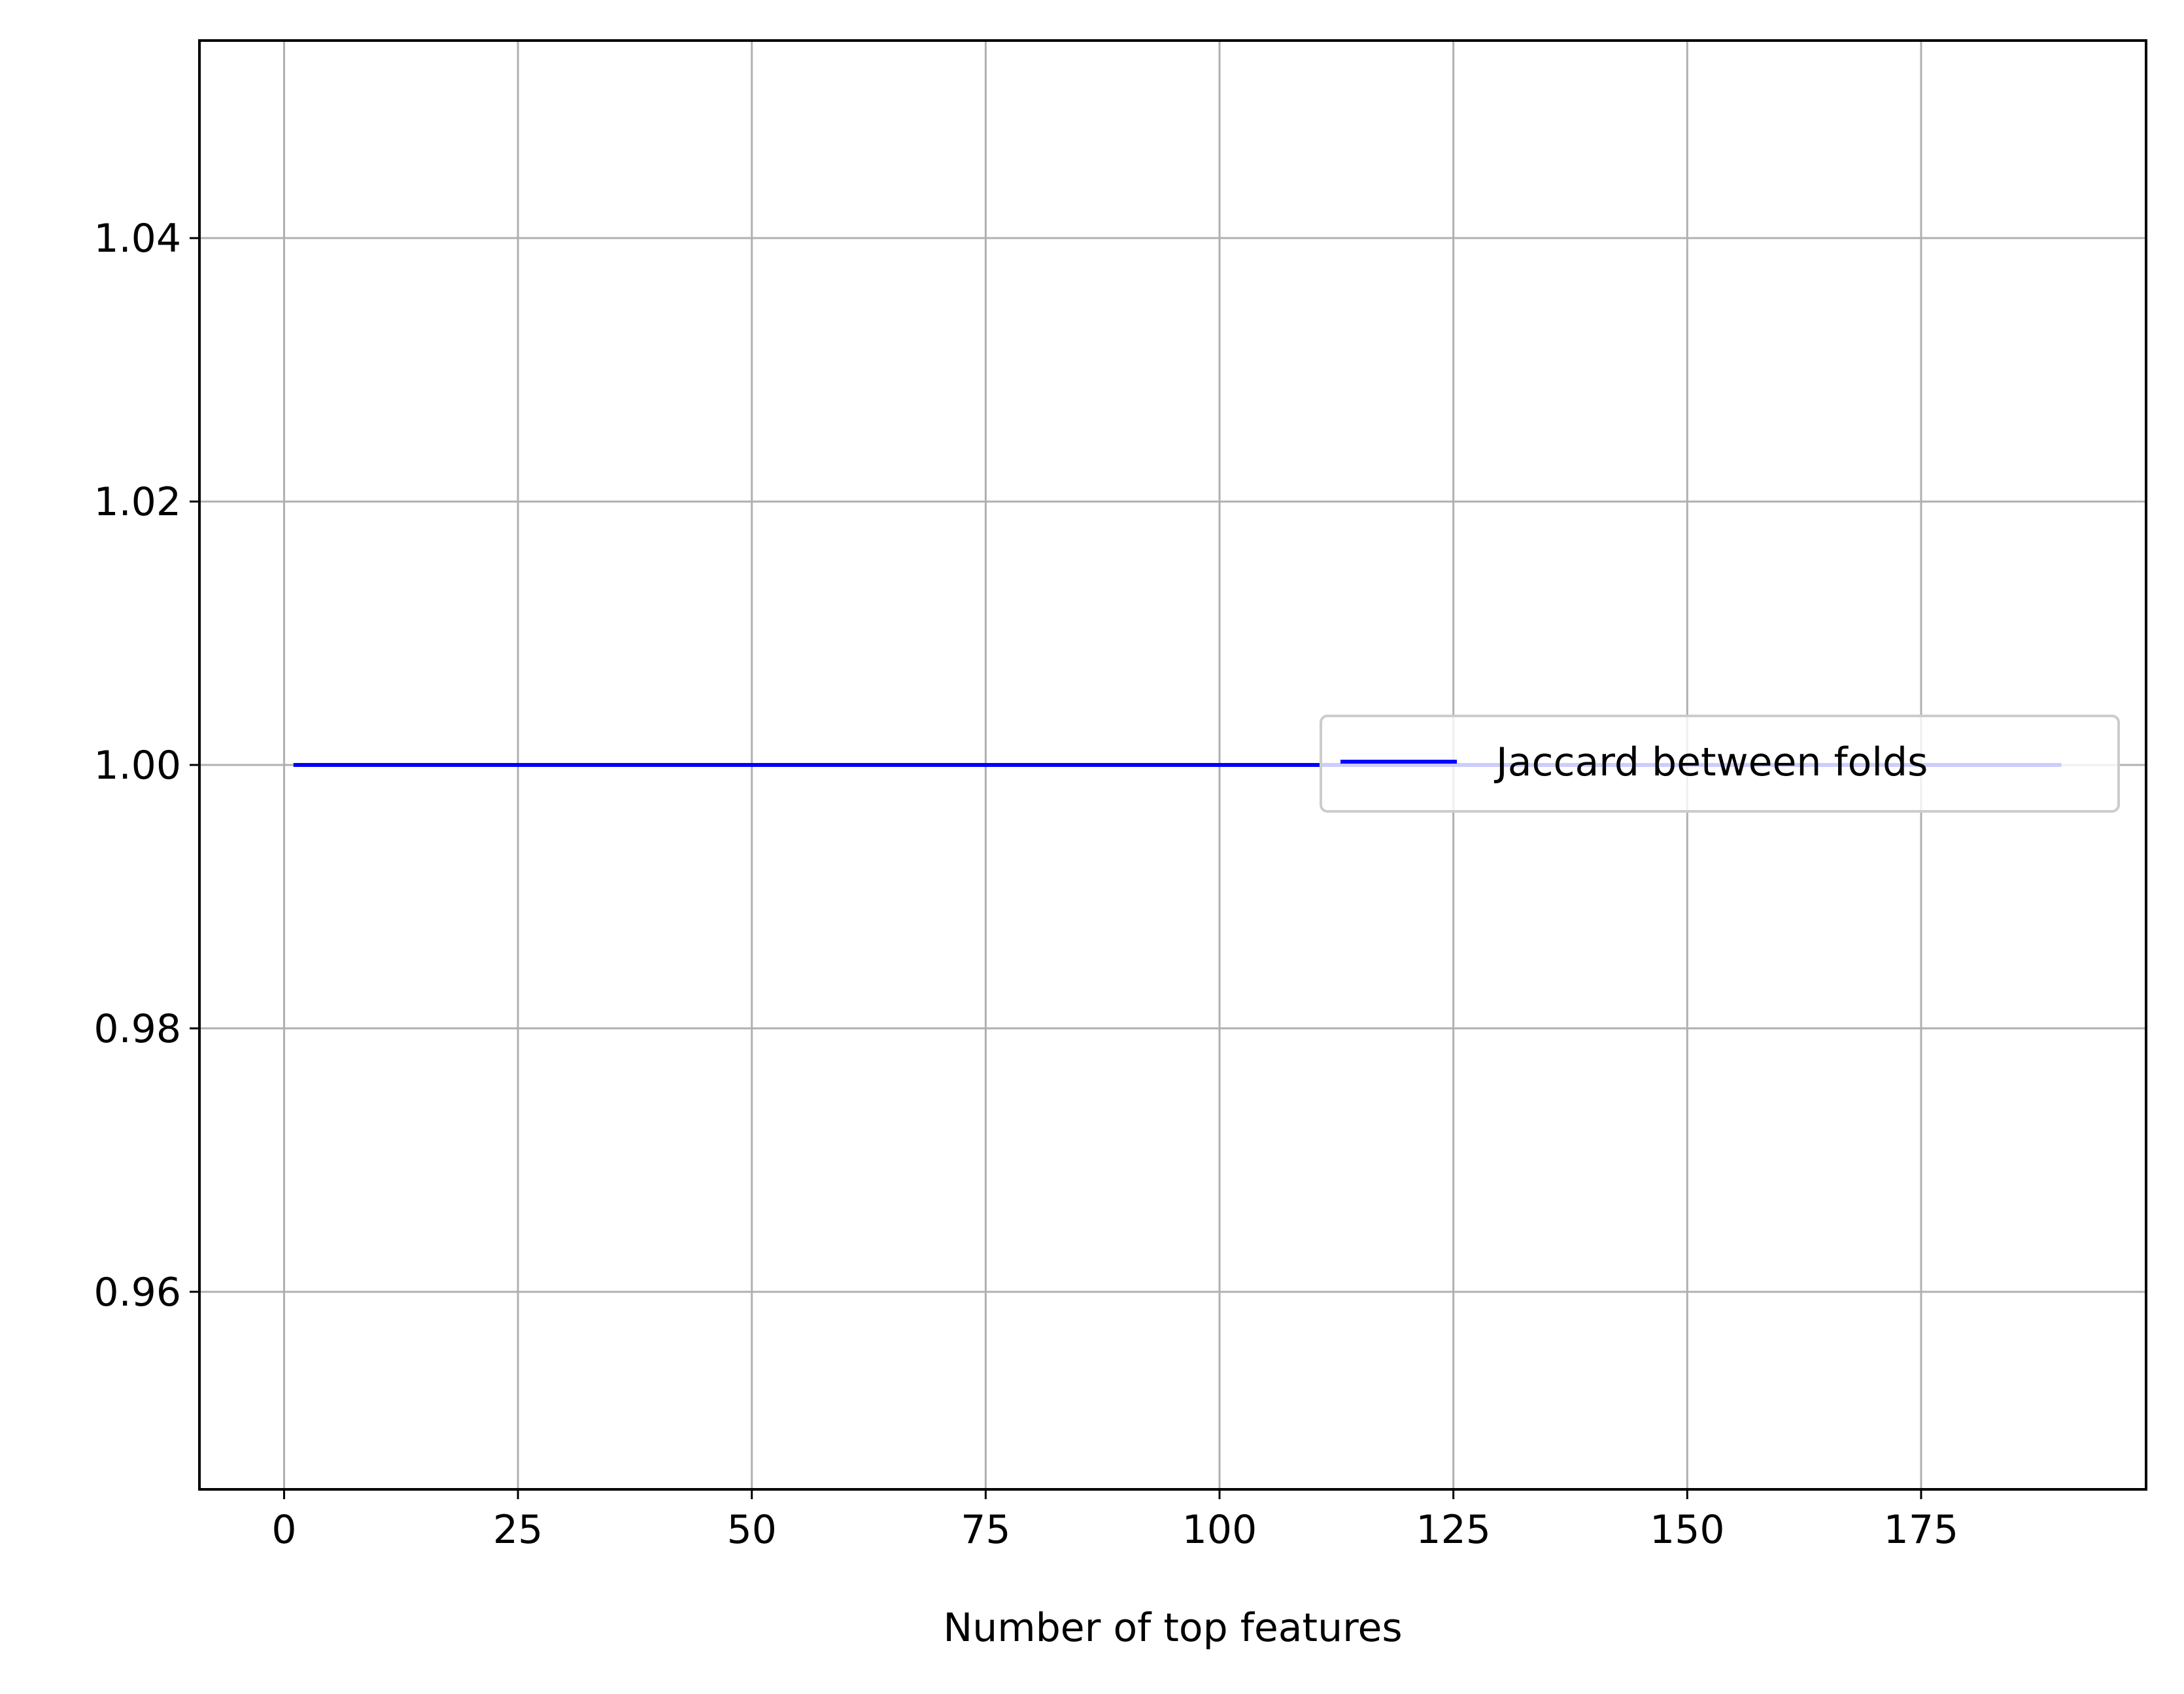  I want to click on x-tick-label: 150, so click(1687, 1530).